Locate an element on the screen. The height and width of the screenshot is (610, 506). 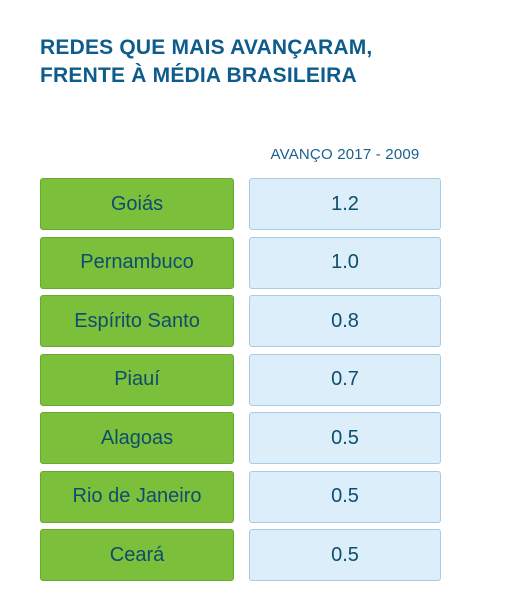
state-cell: Goiás is located at coordinates (137, 204).